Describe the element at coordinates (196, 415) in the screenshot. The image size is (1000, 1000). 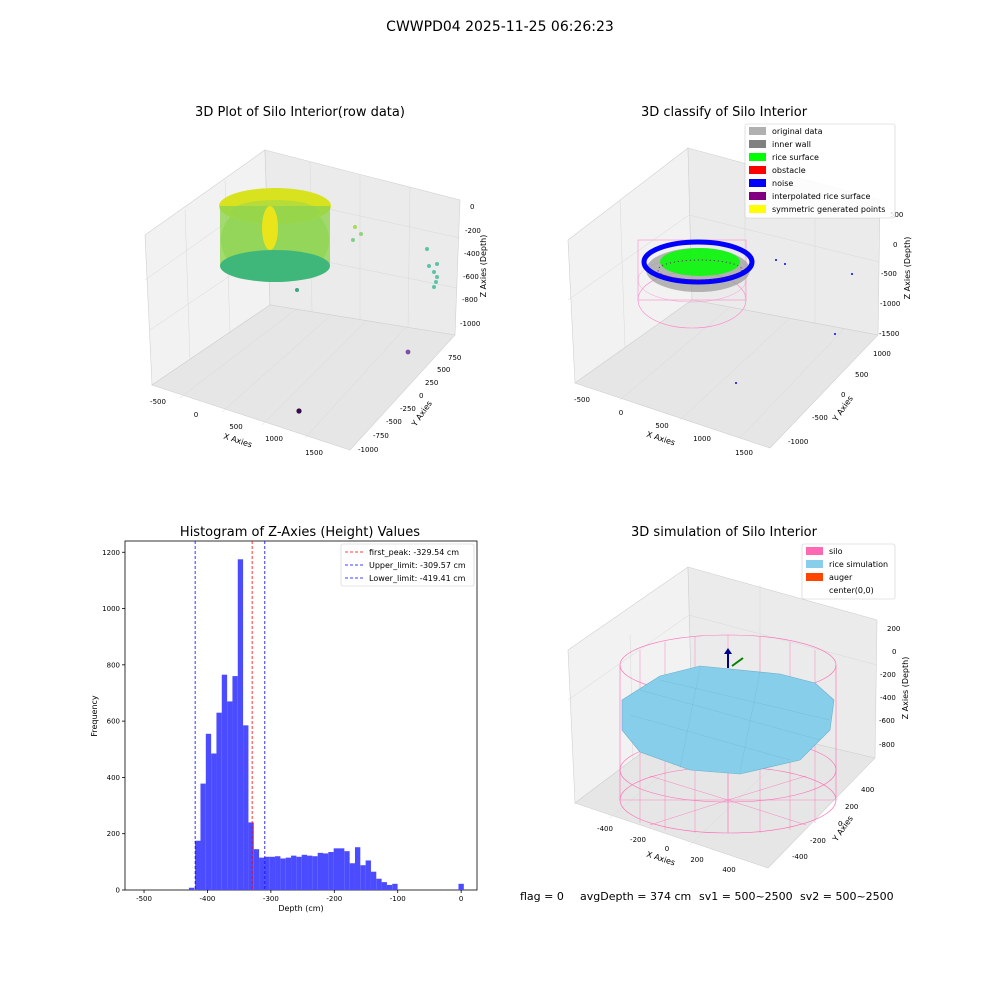
I see `raw-x-tick: 0` at that location.